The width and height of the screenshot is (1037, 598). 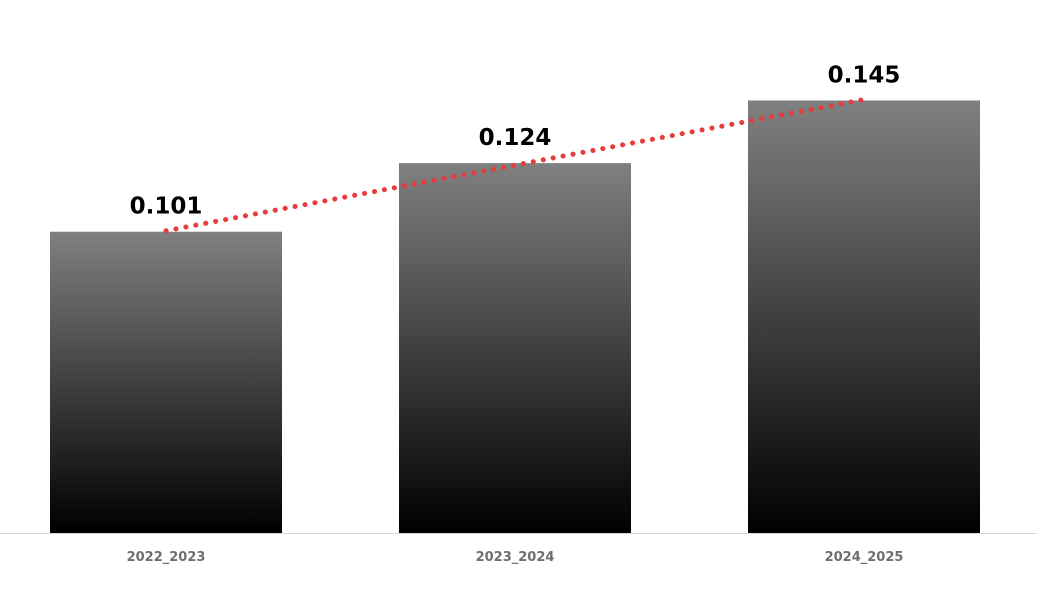 What do you see at coordinates (166, 557) in the screenshot?
I see `x-tick-label-2022_2023: 2022_2023` at bounding box center [166, 557].